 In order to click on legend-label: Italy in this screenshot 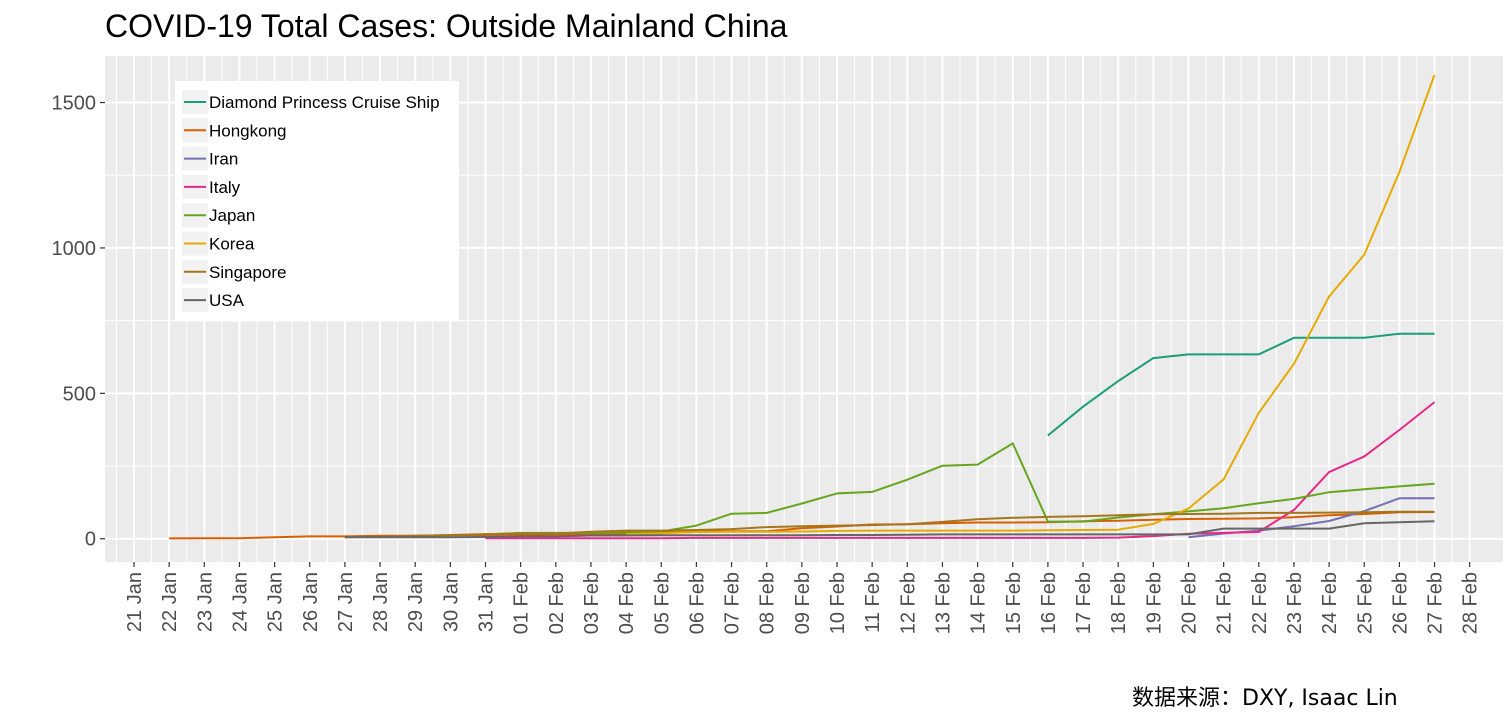, I will do `click(225, 187)`.